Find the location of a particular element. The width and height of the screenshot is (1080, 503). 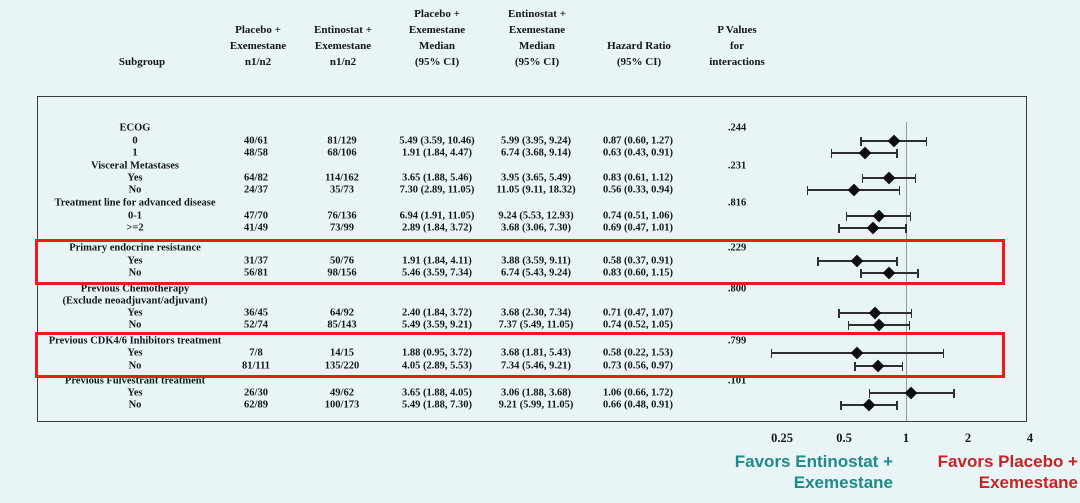

hazard-ratio-cell: 0.87 (0.60, 1.27) is located at coordinates (638, 141).